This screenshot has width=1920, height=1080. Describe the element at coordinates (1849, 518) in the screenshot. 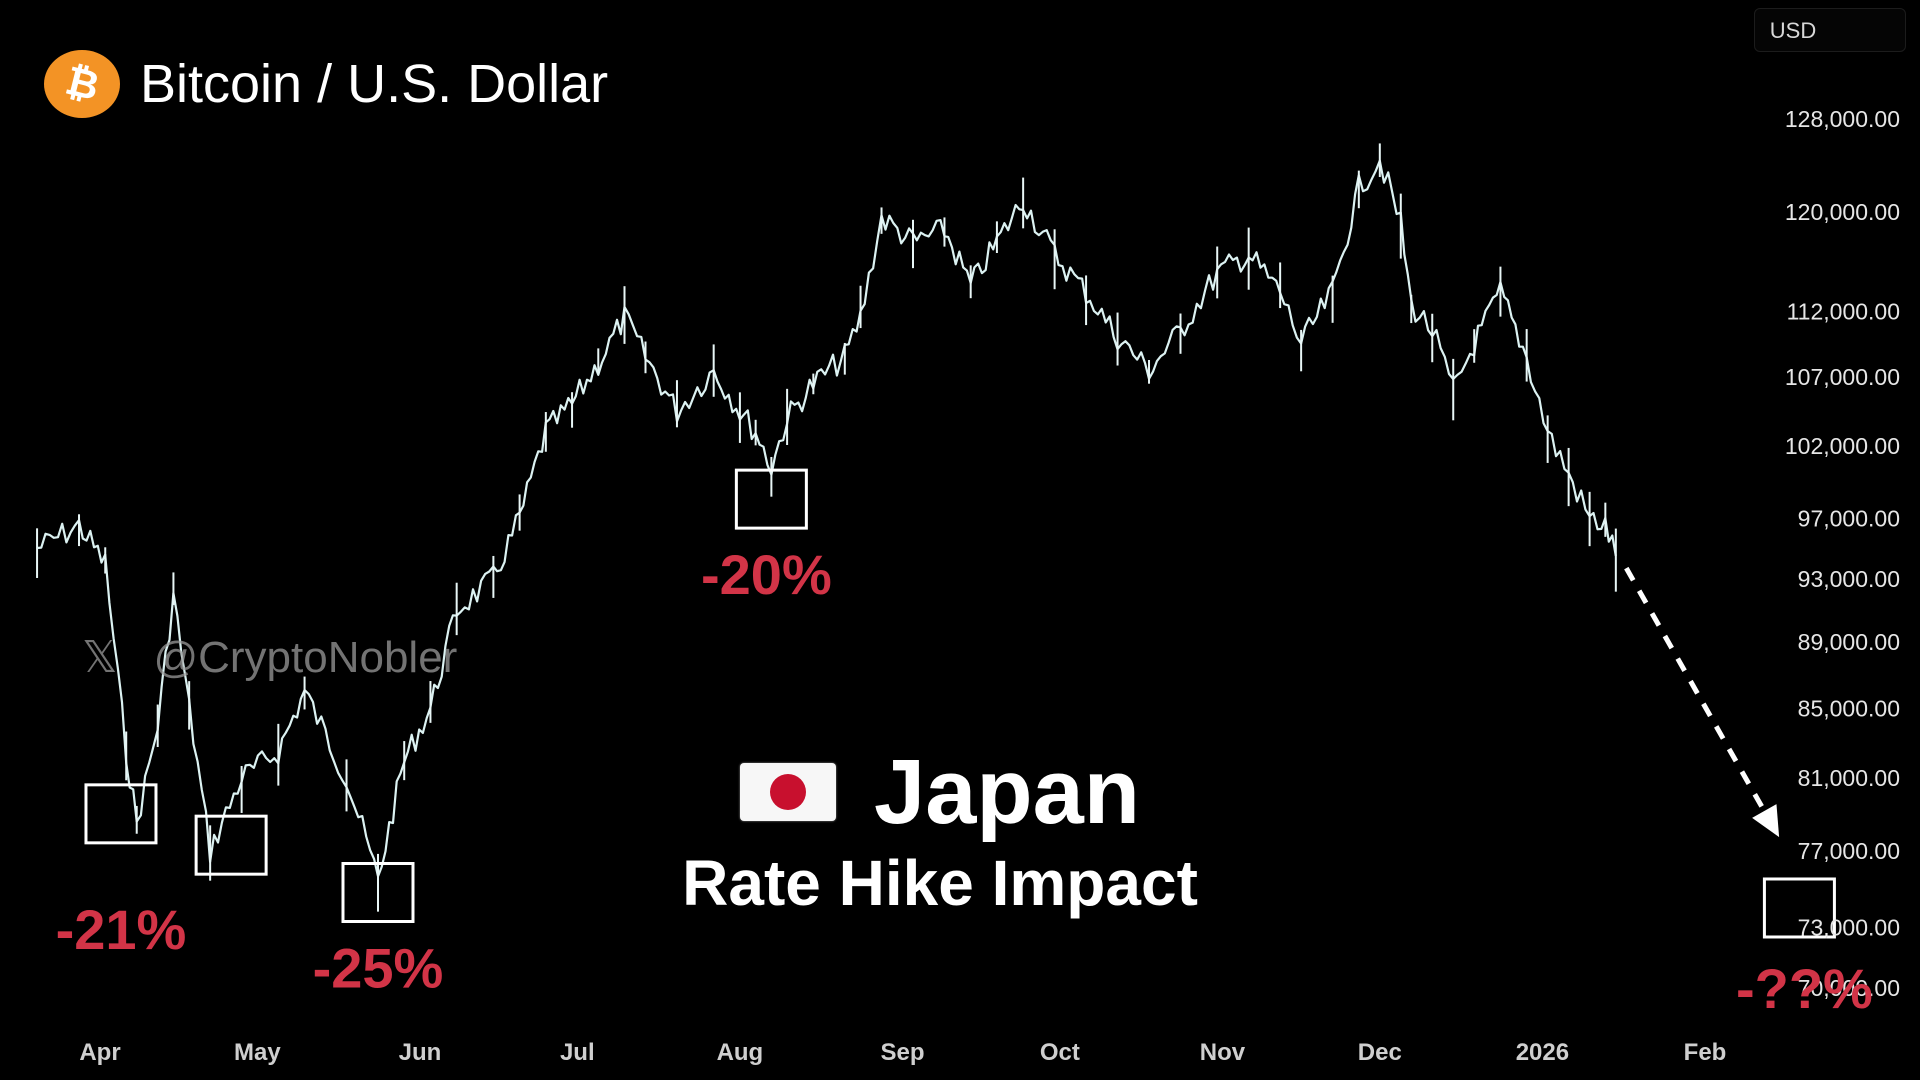

I see `price-axis-label: 97,000.00` at that location.